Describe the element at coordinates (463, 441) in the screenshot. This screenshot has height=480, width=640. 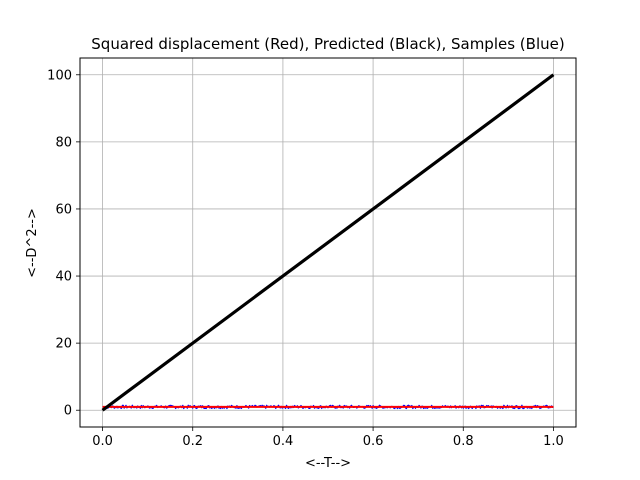
I see `x-tick-label: 0.8` at that location.